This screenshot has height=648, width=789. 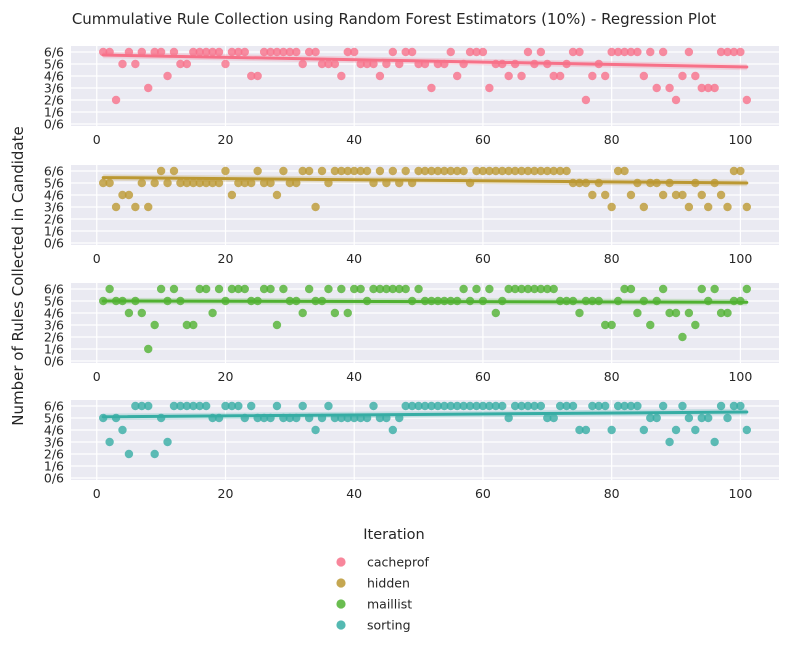 What do you see at coordinates (54, 64) in the screenshot?
I see `y-tick-label: 5/6` at bounding box center [54, 64].